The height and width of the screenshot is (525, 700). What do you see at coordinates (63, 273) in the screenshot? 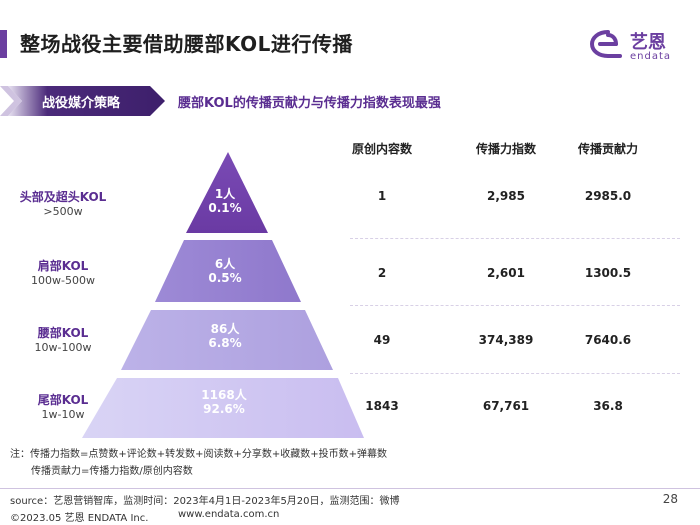
I see `row-label-shoulder: 肩部KOL 100w-500w` at bounding box center [63, 273].